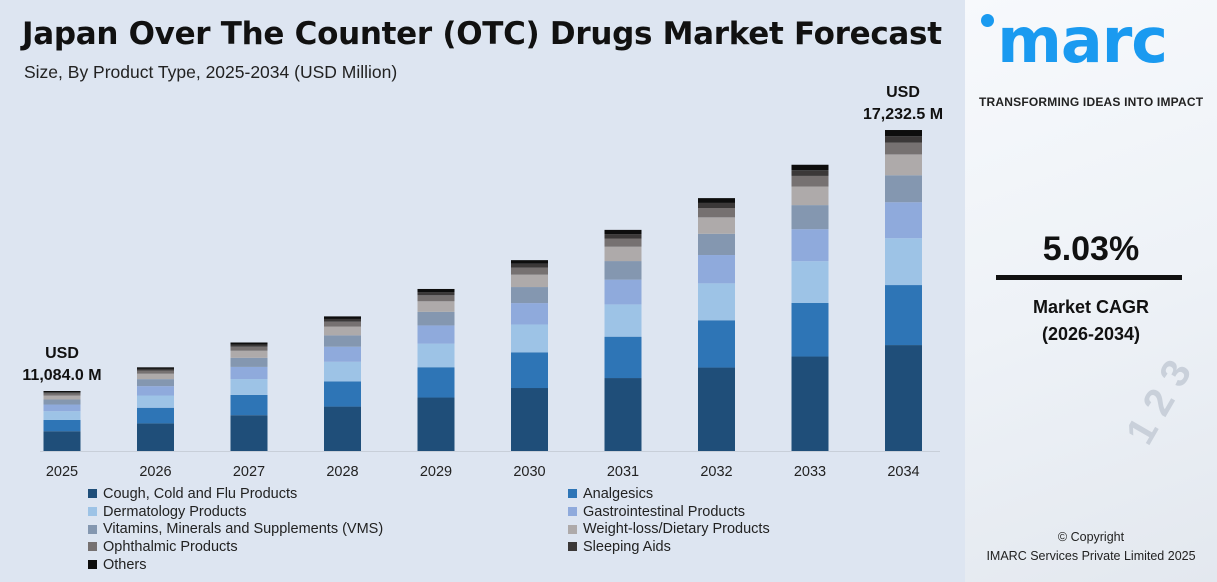 The height and width of the screenshot is (582, 1217). What do you see at coordinates (708, 494) in the screenshot?
I see `legend-item: Analgesics` at bounding box center [708, 494].